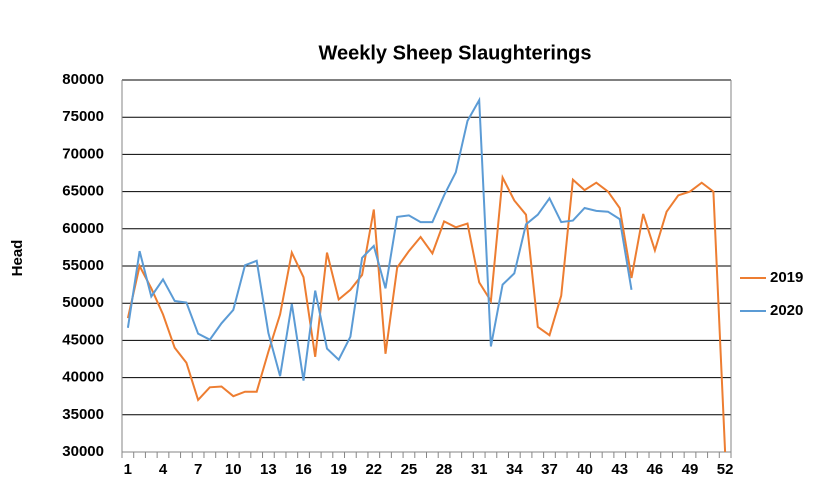  Describe the element at coordinates (163, 469) in the screenshot. I see `x-tick-label: 4` at that location.